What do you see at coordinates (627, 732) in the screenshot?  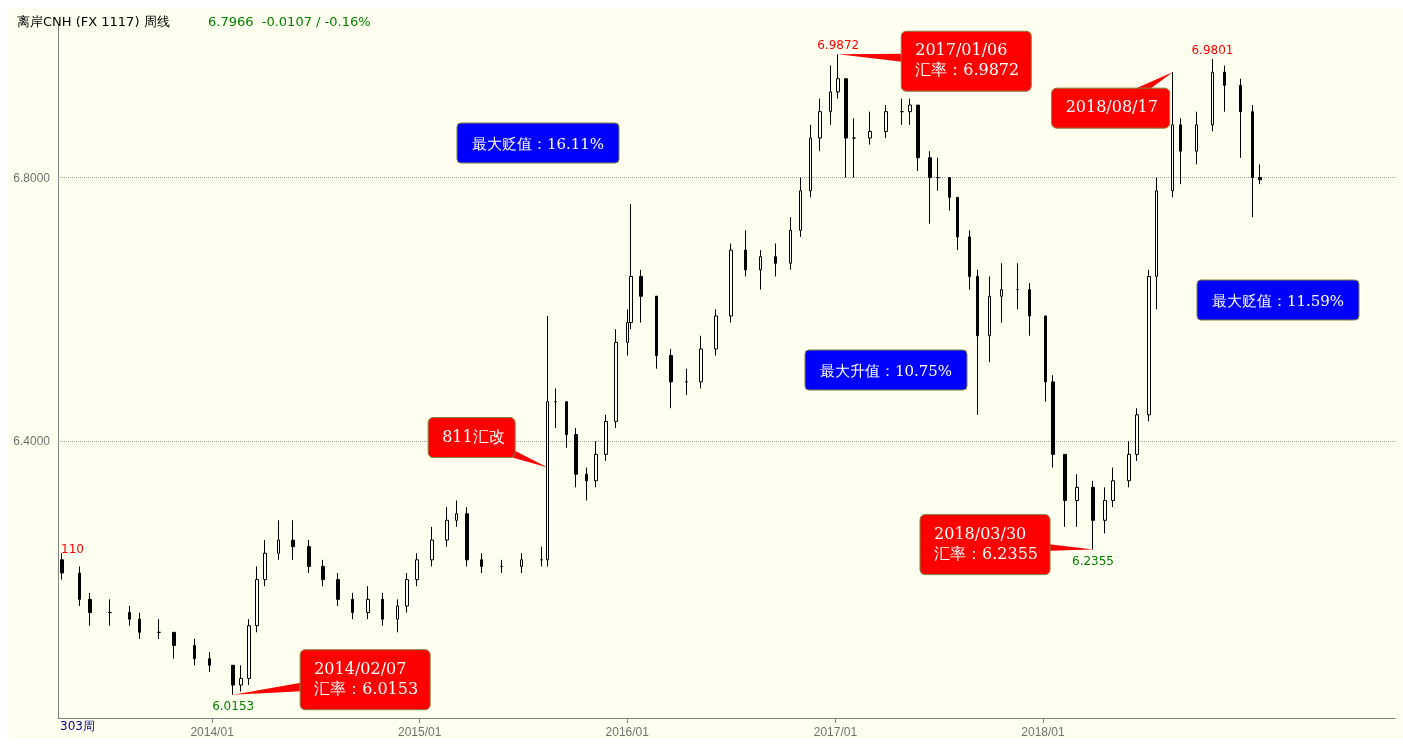 I see `x-tick-label: 2016/01` at bounding box center [627, 732].